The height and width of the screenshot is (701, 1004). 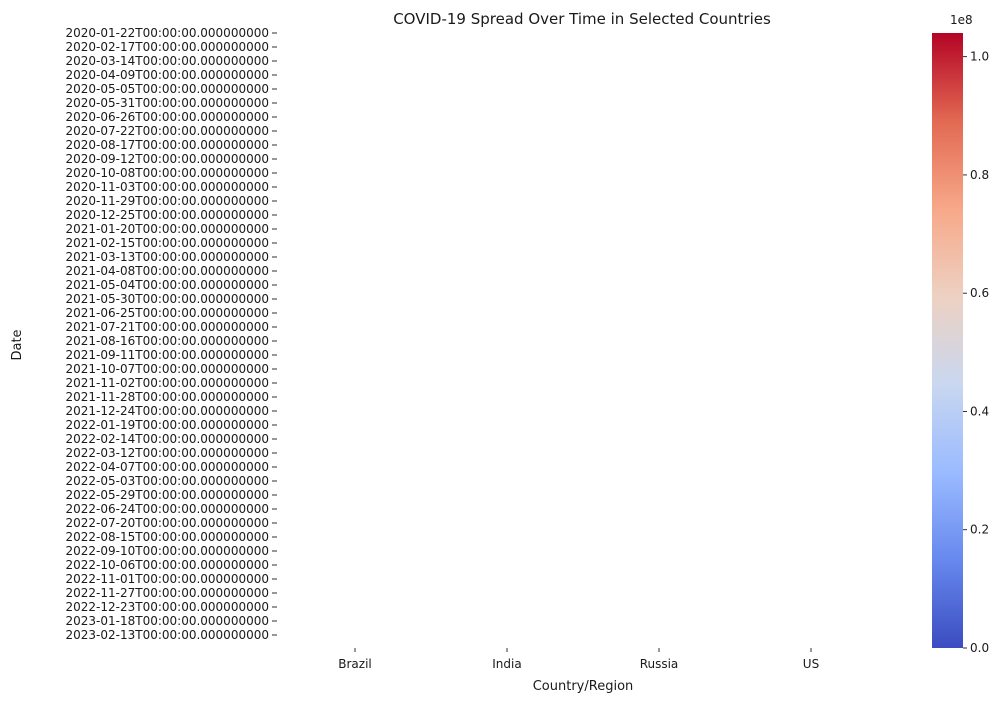 I want to click on colorbar-ticks: 0.0 0.2 0.4 0.6 0.8 1.0, so click(x=976, y=352).